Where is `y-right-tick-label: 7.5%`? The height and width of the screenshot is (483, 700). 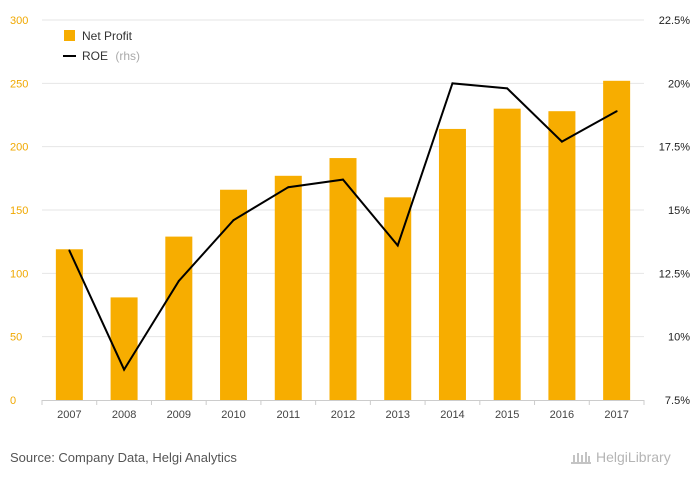
y-right-tick-label: 7.5% is located at coordinates (677, 401).